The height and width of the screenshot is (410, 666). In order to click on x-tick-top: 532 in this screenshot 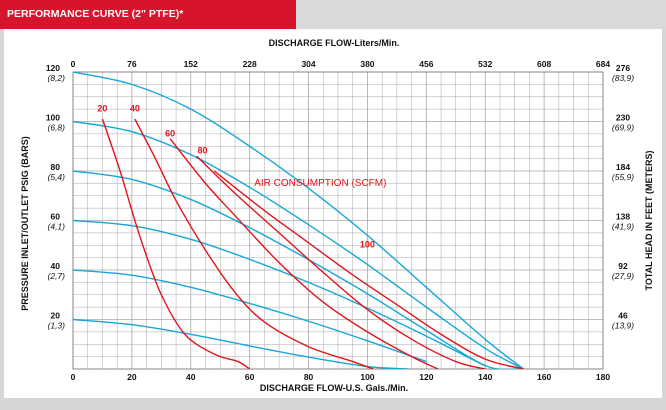, I will do `click(485, 64)`.